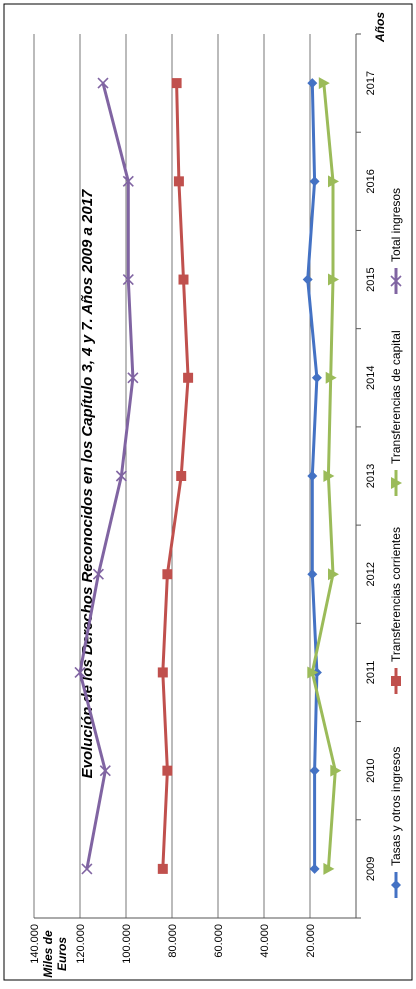  What do you see at coordinates (81, 944) in the screenshot?
I see `y-tick-label: 120.000` at bounding box center [81, 944].